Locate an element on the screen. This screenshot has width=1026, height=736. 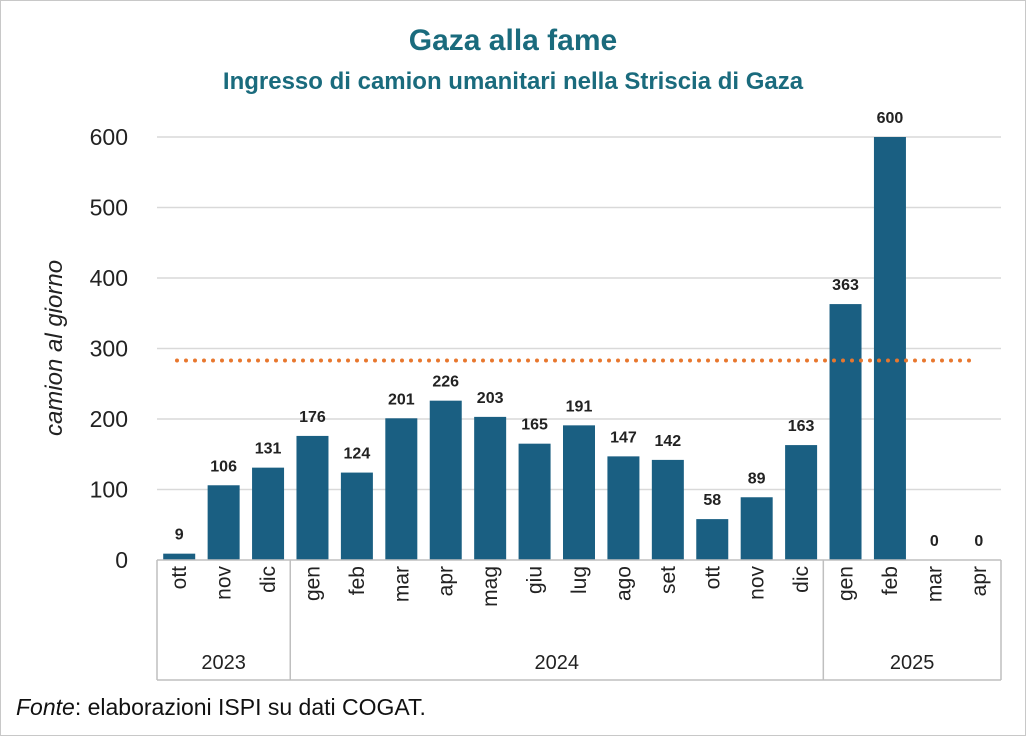
x-category-label: ago is located at coordinates (623, 583).